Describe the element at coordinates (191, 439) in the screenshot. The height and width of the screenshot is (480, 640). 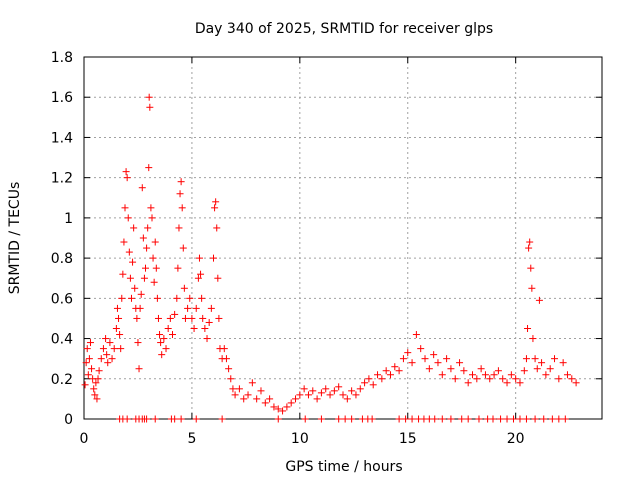
I see `x-tick-label: 5` at that location.